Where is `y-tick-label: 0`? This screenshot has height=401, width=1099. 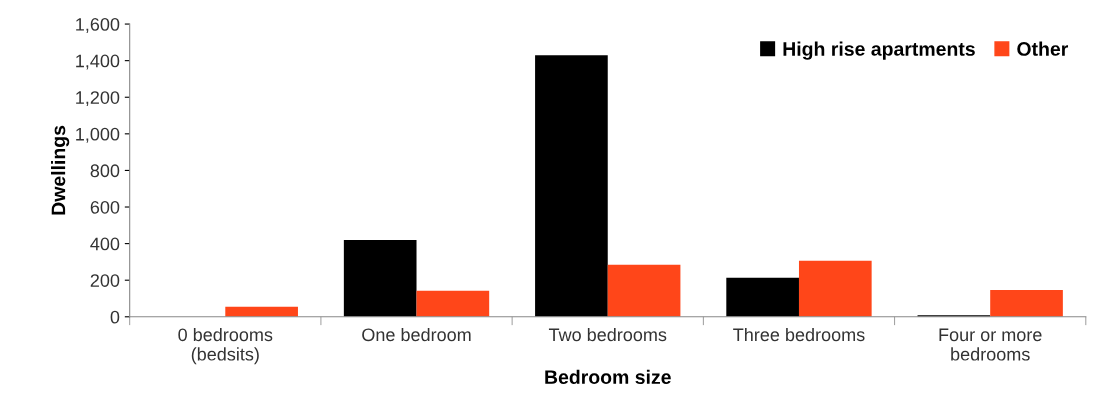
y-tick-label: 0 is located at coordinates (115, 317).